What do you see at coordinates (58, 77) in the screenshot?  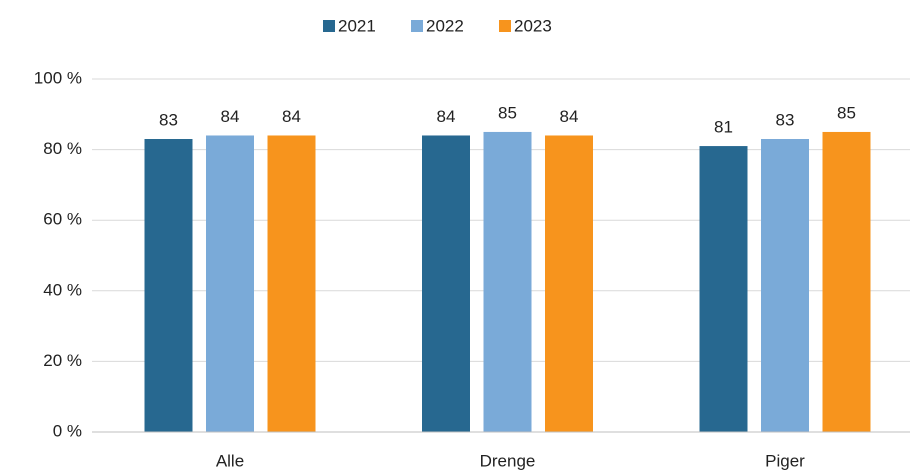 I see `y-tick-label: 100 %` at bounding box center [58, 77].